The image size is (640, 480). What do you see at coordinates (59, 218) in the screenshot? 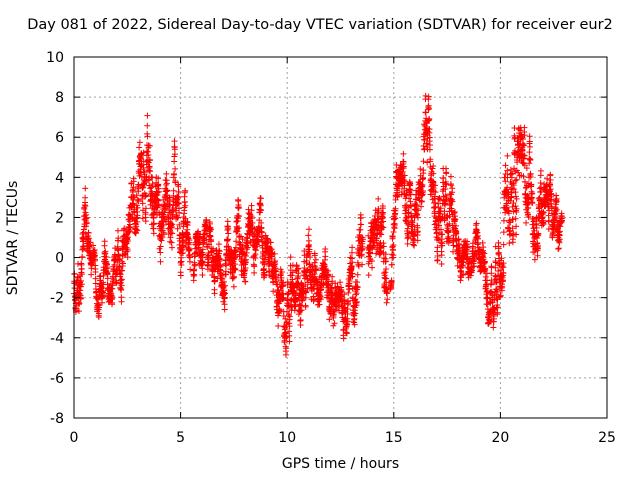
I see `y-tick-label: 2` at bounding box center [59, 218].